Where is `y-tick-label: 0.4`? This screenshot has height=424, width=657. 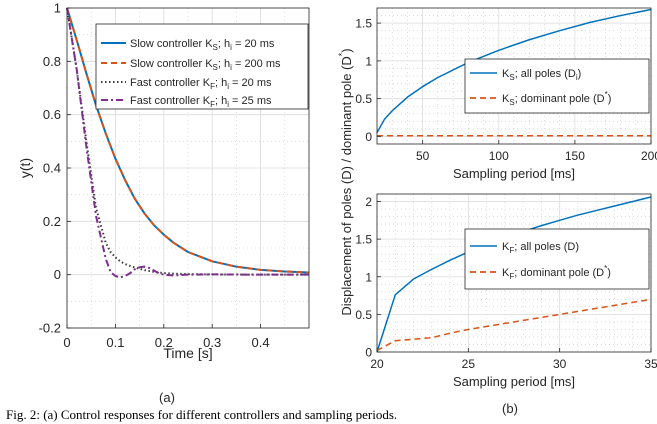
y-tick-label: 0.4 is located at coordinates (52, 168).